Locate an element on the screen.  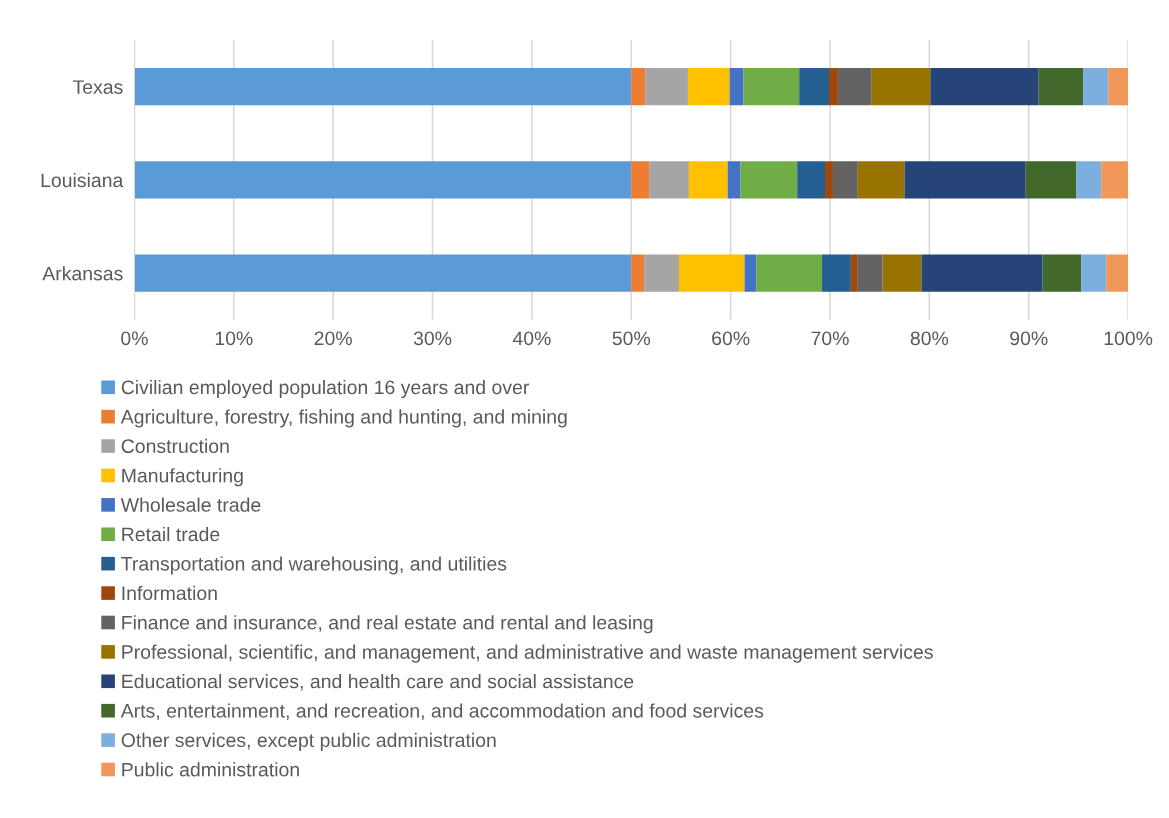
x-tick-label: 80% is located at coordinates (929, 338).